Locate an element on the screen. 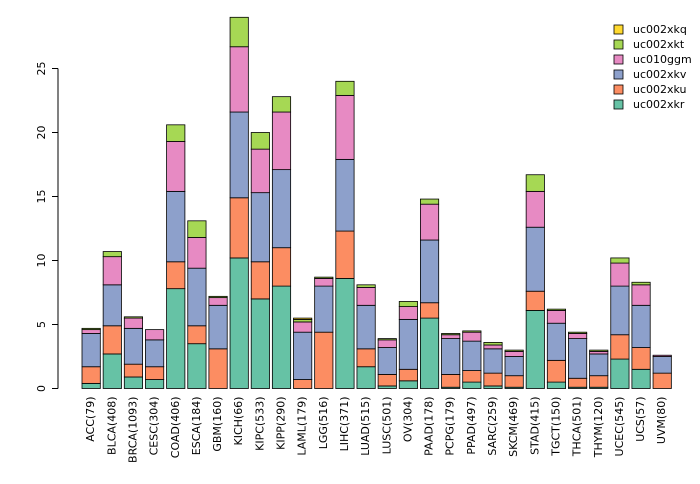  y-axis: 0 5 10 15 20 25 is located at coordinates (47, 227).